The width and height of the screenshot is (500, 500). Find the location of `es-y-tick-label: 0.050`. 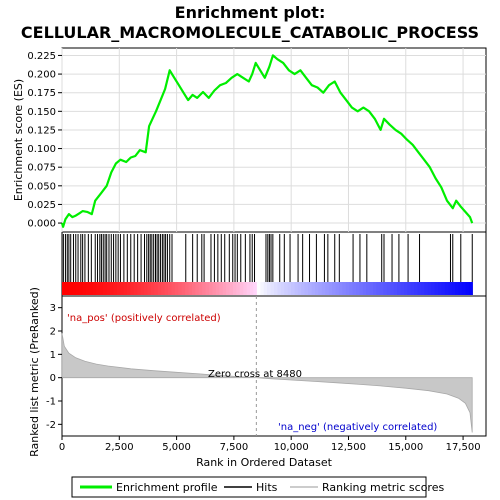

es-y-tick-label: 0.050 is located at coordinates (41, 186).